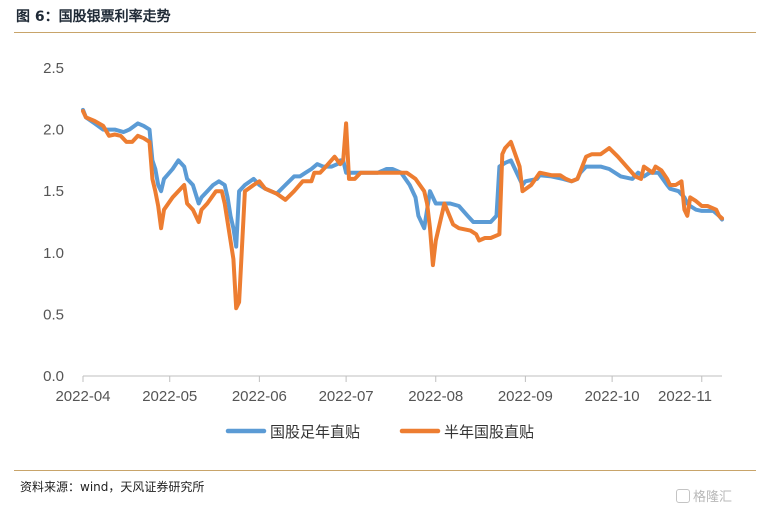 Image resolution: width=766 pixels, height=513 pixels. I want to click on y-tick-label: 1.5, so click(53, 191).